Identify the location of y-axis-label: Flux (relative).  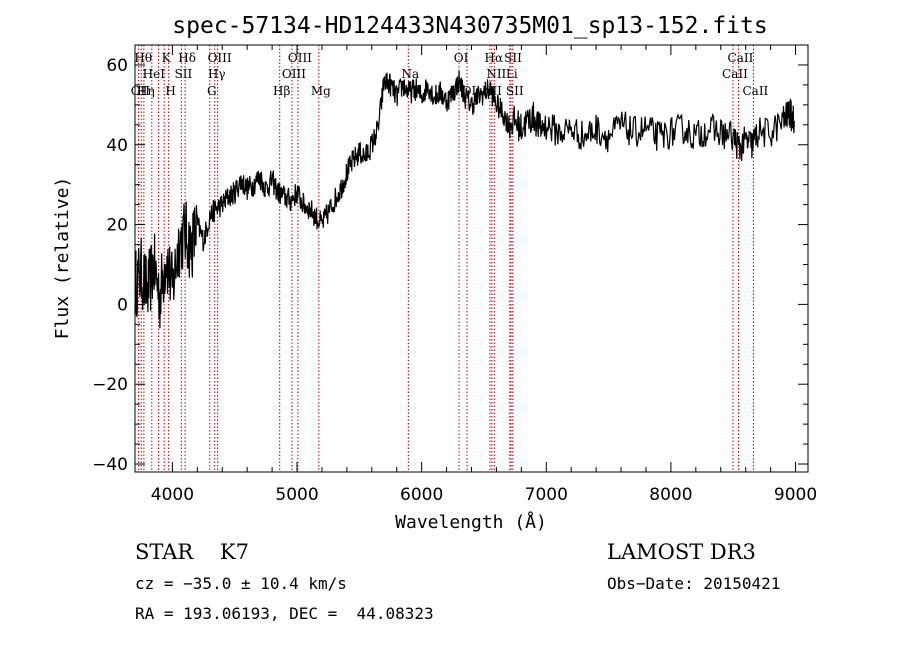
(62, 258).